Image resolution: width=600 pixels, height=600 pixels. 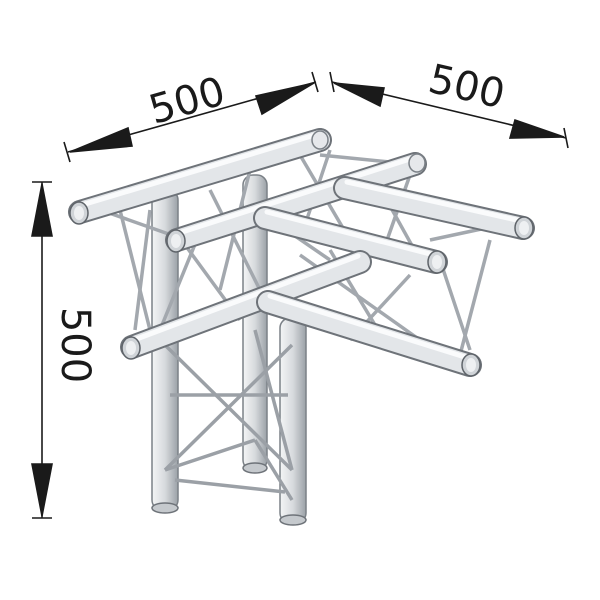 I want to click on lower-left-chord, so click(x=246, y=305).